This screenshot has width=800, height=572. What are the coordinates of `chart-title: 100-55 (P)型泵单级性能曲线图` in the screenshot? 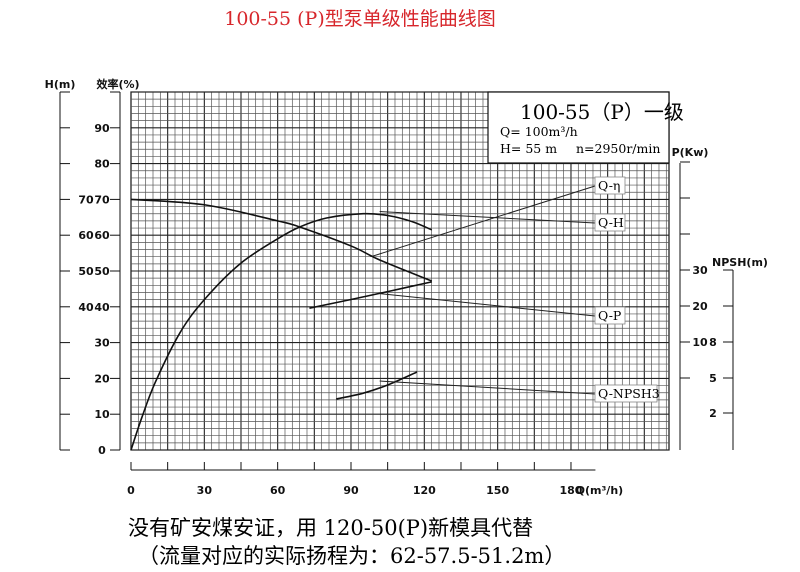 It's located at (360, 19).